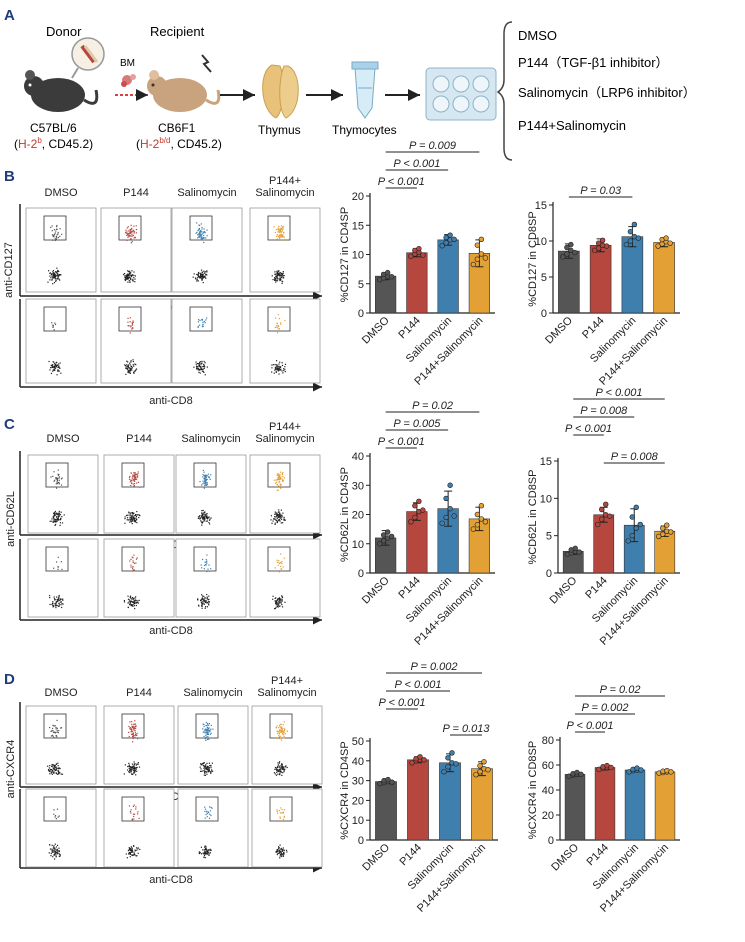 The image size is (745, 942). Describe the element at coordinates (212, 693) in the screenshot. I see `flow-header-salinomycin: Salinomycin` at that location.